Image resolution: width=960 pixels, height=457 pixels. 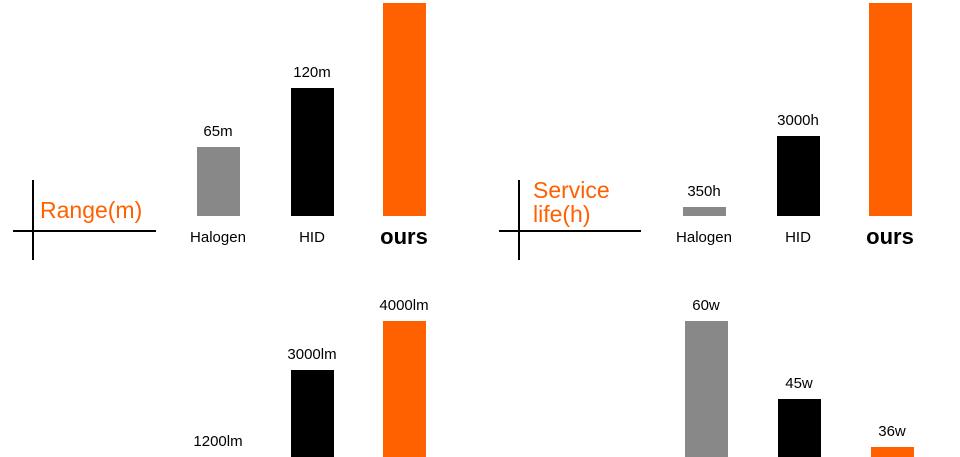 I want to click on value-label: 3000h, so click(x=798, y=121).